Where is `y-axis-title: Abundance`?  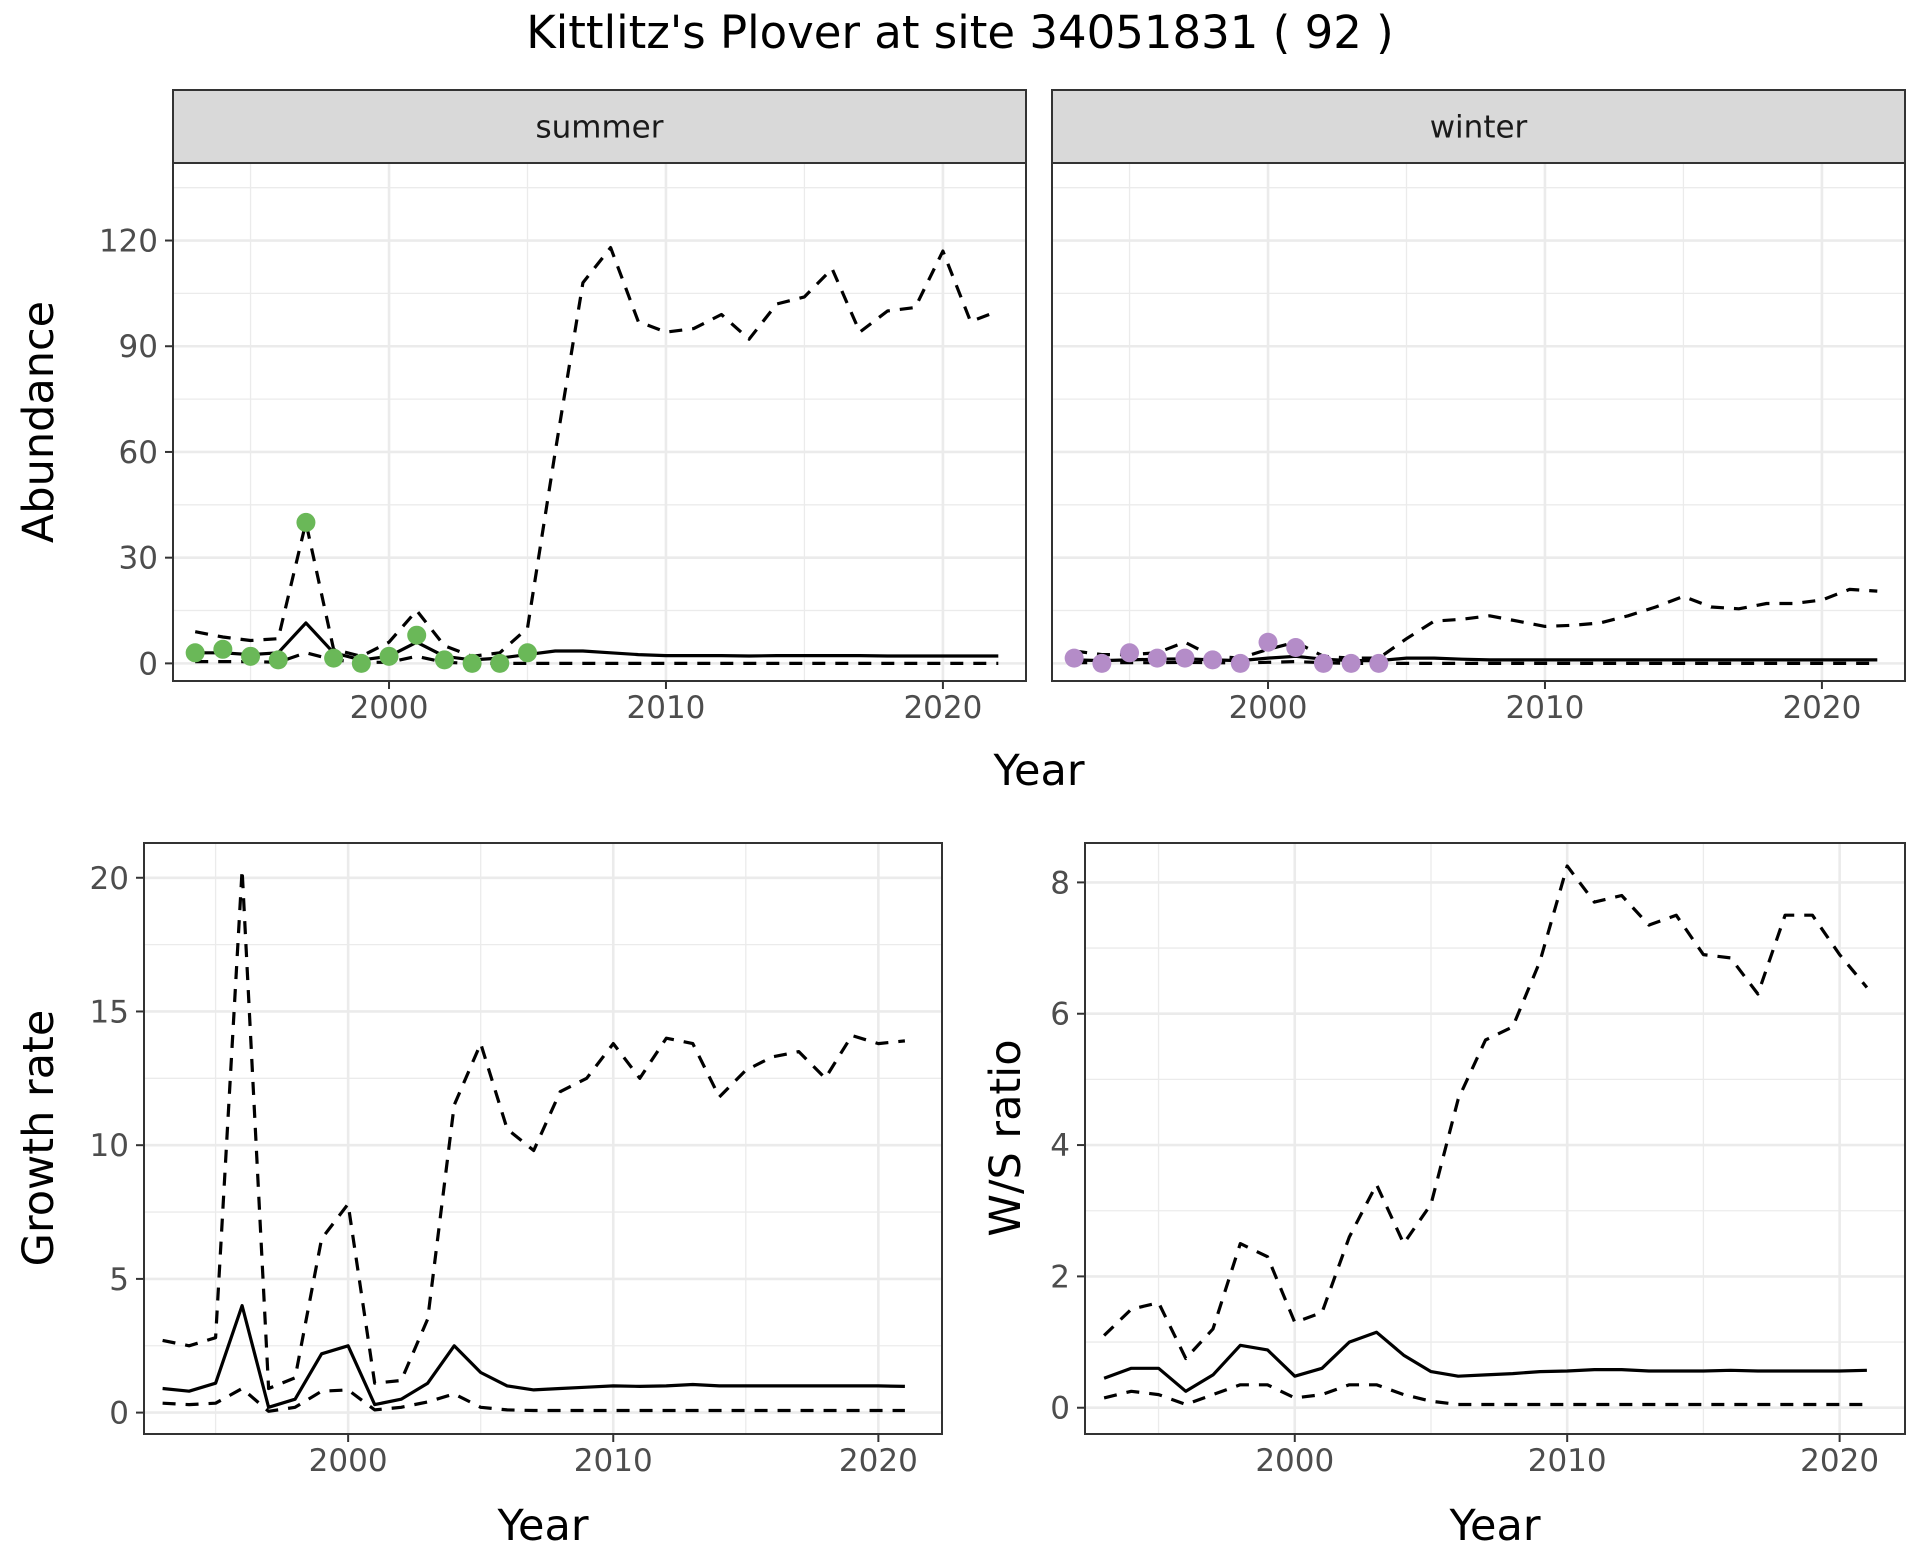 y-axis-title: Abundance is located at coordinates (39, 422).